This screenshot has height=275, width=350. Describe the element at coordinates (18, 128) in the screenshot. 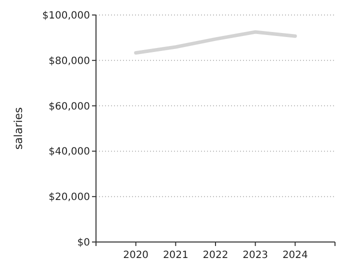

I see `y-axis-title: salaries` at that location.